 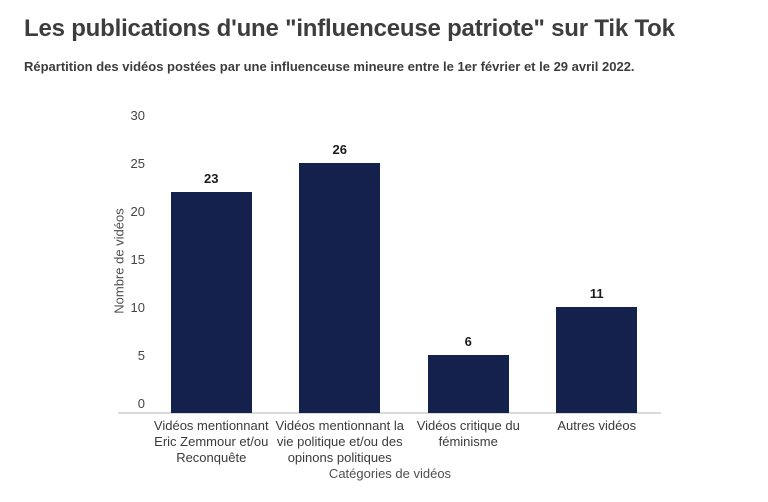 I want to click on y-tick-label: 5, so click(x=141, y=355).